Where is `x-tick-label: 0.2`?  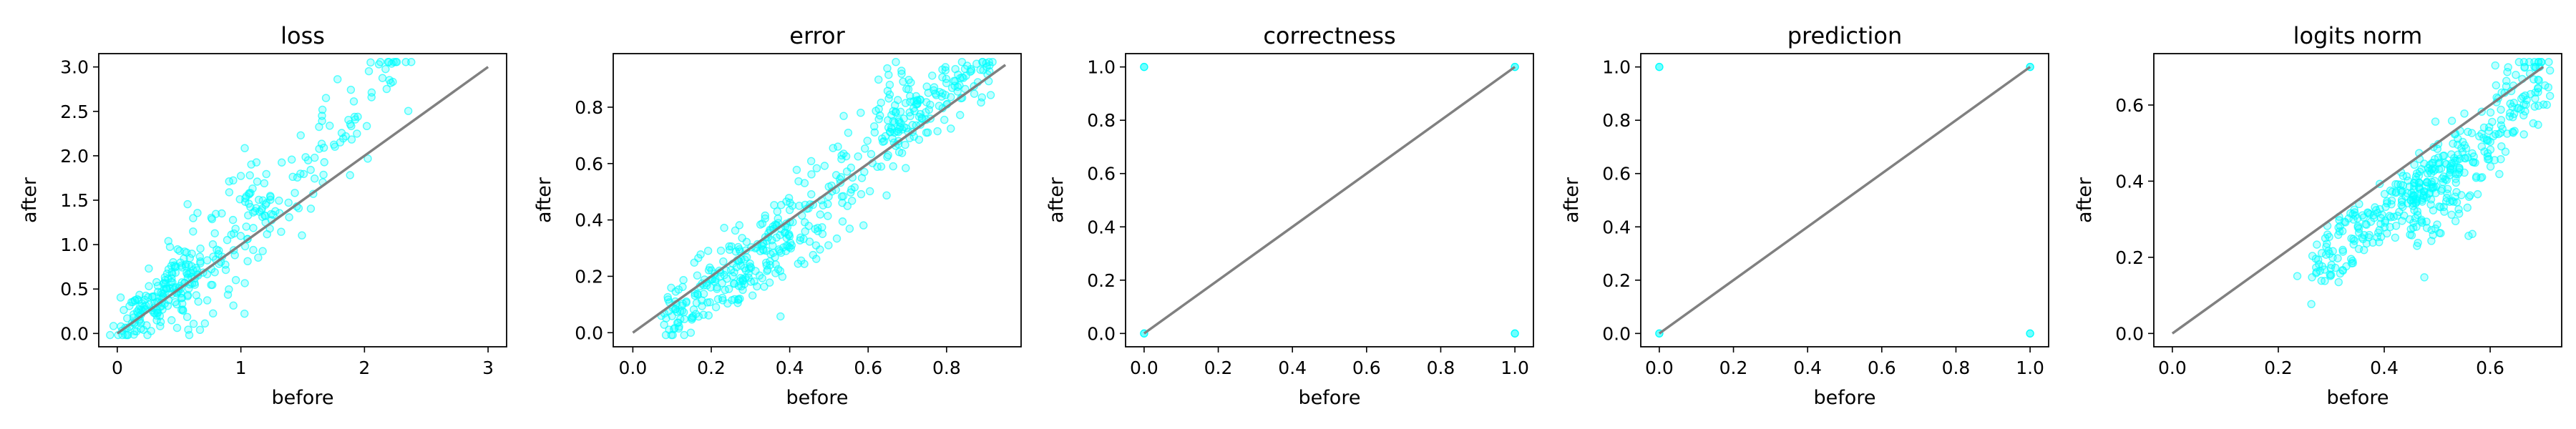 x-tick-label: 0.2 is located at coordinates (711, 368).